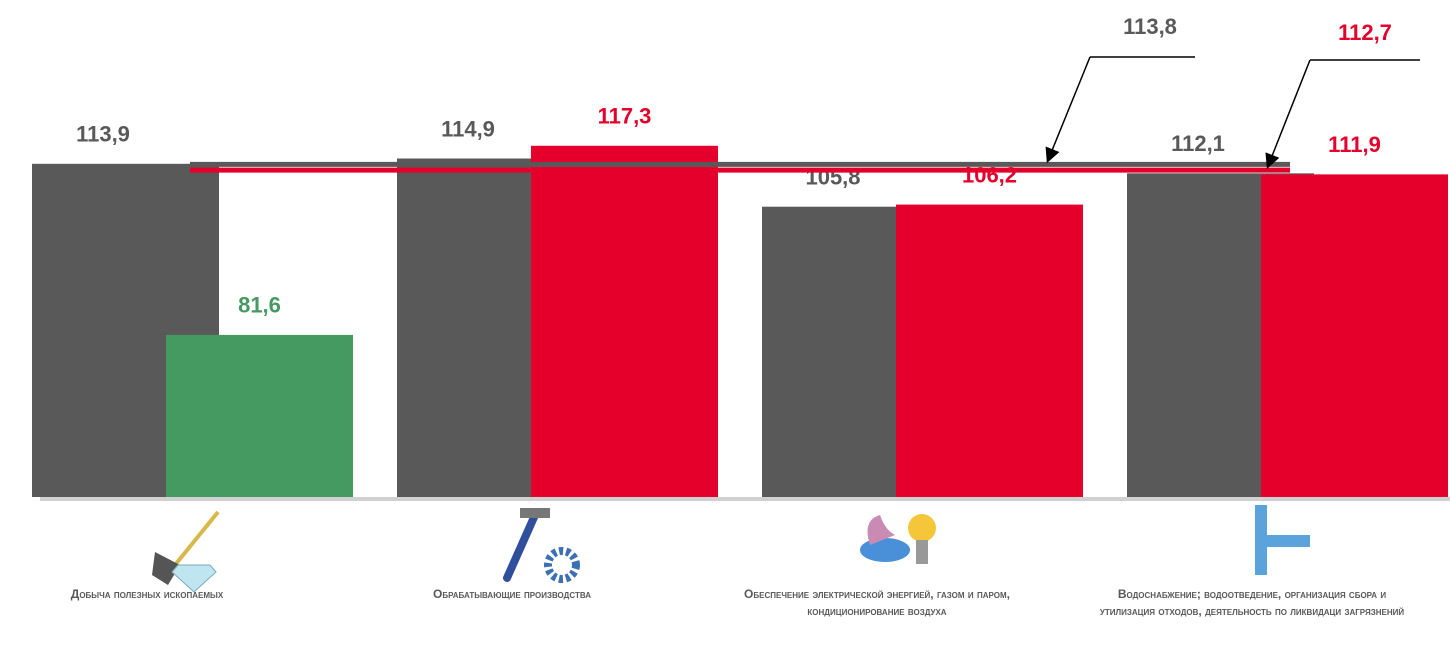 Image resolution: width=1450 pixels, height=668 pixels. What do you see at coordinates (1282, 541) in the screenshot?
I see `pipe-branch` at bounding box center [1282, 541].